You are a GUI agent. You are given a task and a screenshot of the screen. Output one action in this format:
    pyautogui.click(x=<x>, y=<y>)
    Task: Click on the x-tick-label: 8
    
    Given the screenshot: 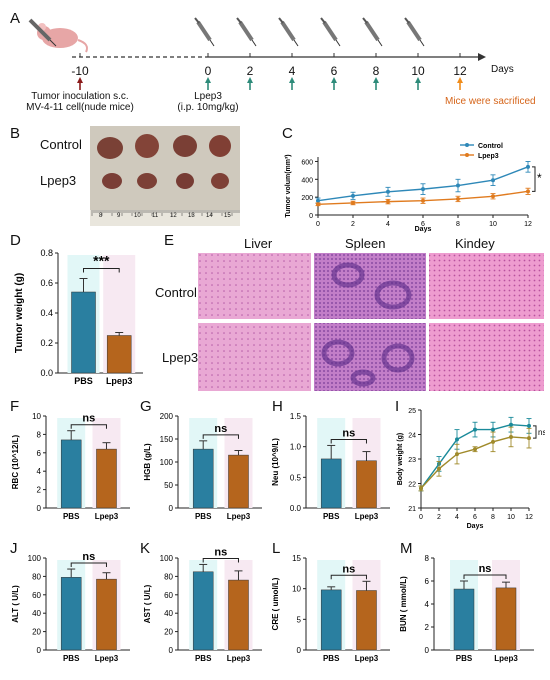 What is the action you would take?
    pyautogui.click(x=458, y=224)
    